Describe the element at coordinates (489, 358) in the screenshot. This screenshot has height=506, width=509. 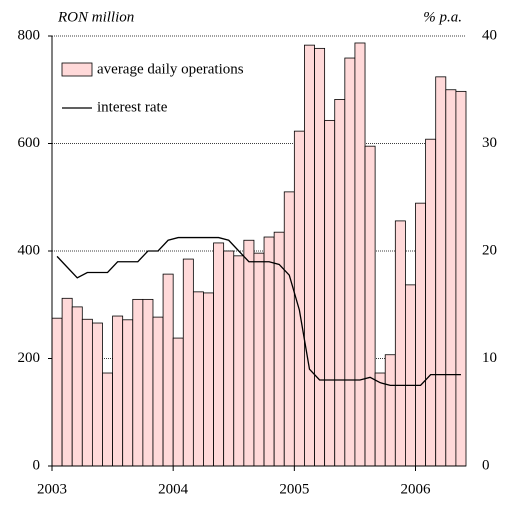
I see `y2-tick-label: 10` at that location.